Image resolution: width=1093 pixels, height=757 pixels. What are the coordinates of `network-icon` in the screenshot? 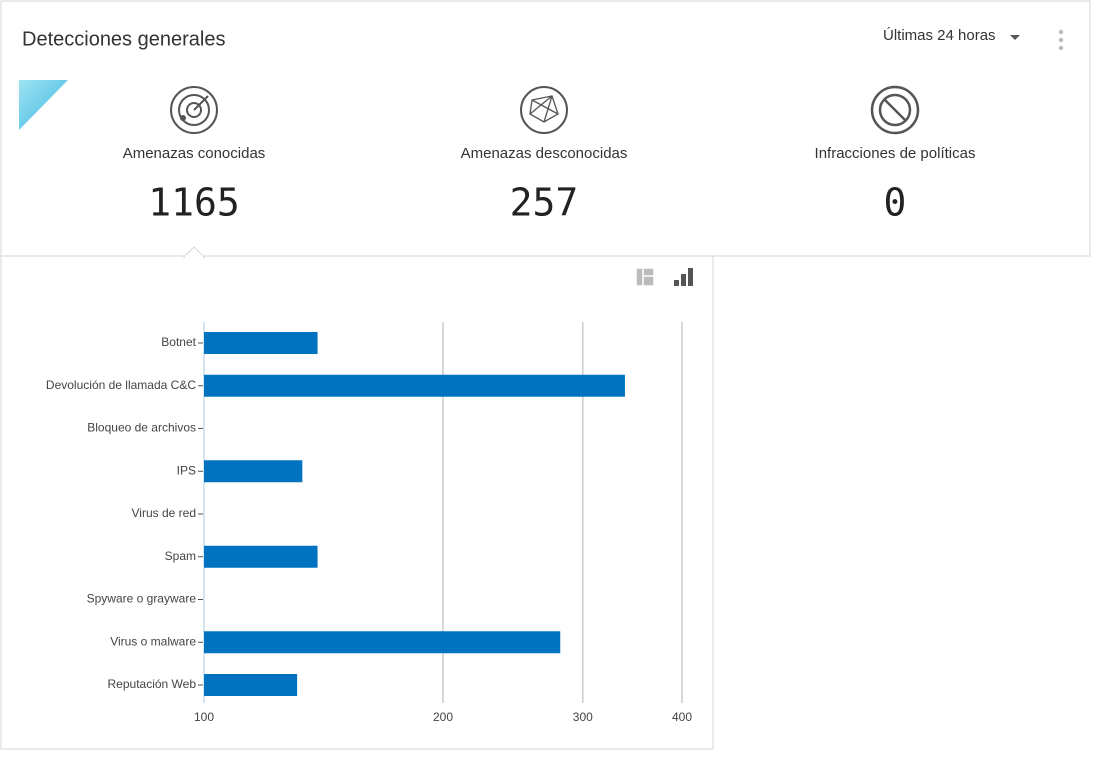 It's located at (544, 110).